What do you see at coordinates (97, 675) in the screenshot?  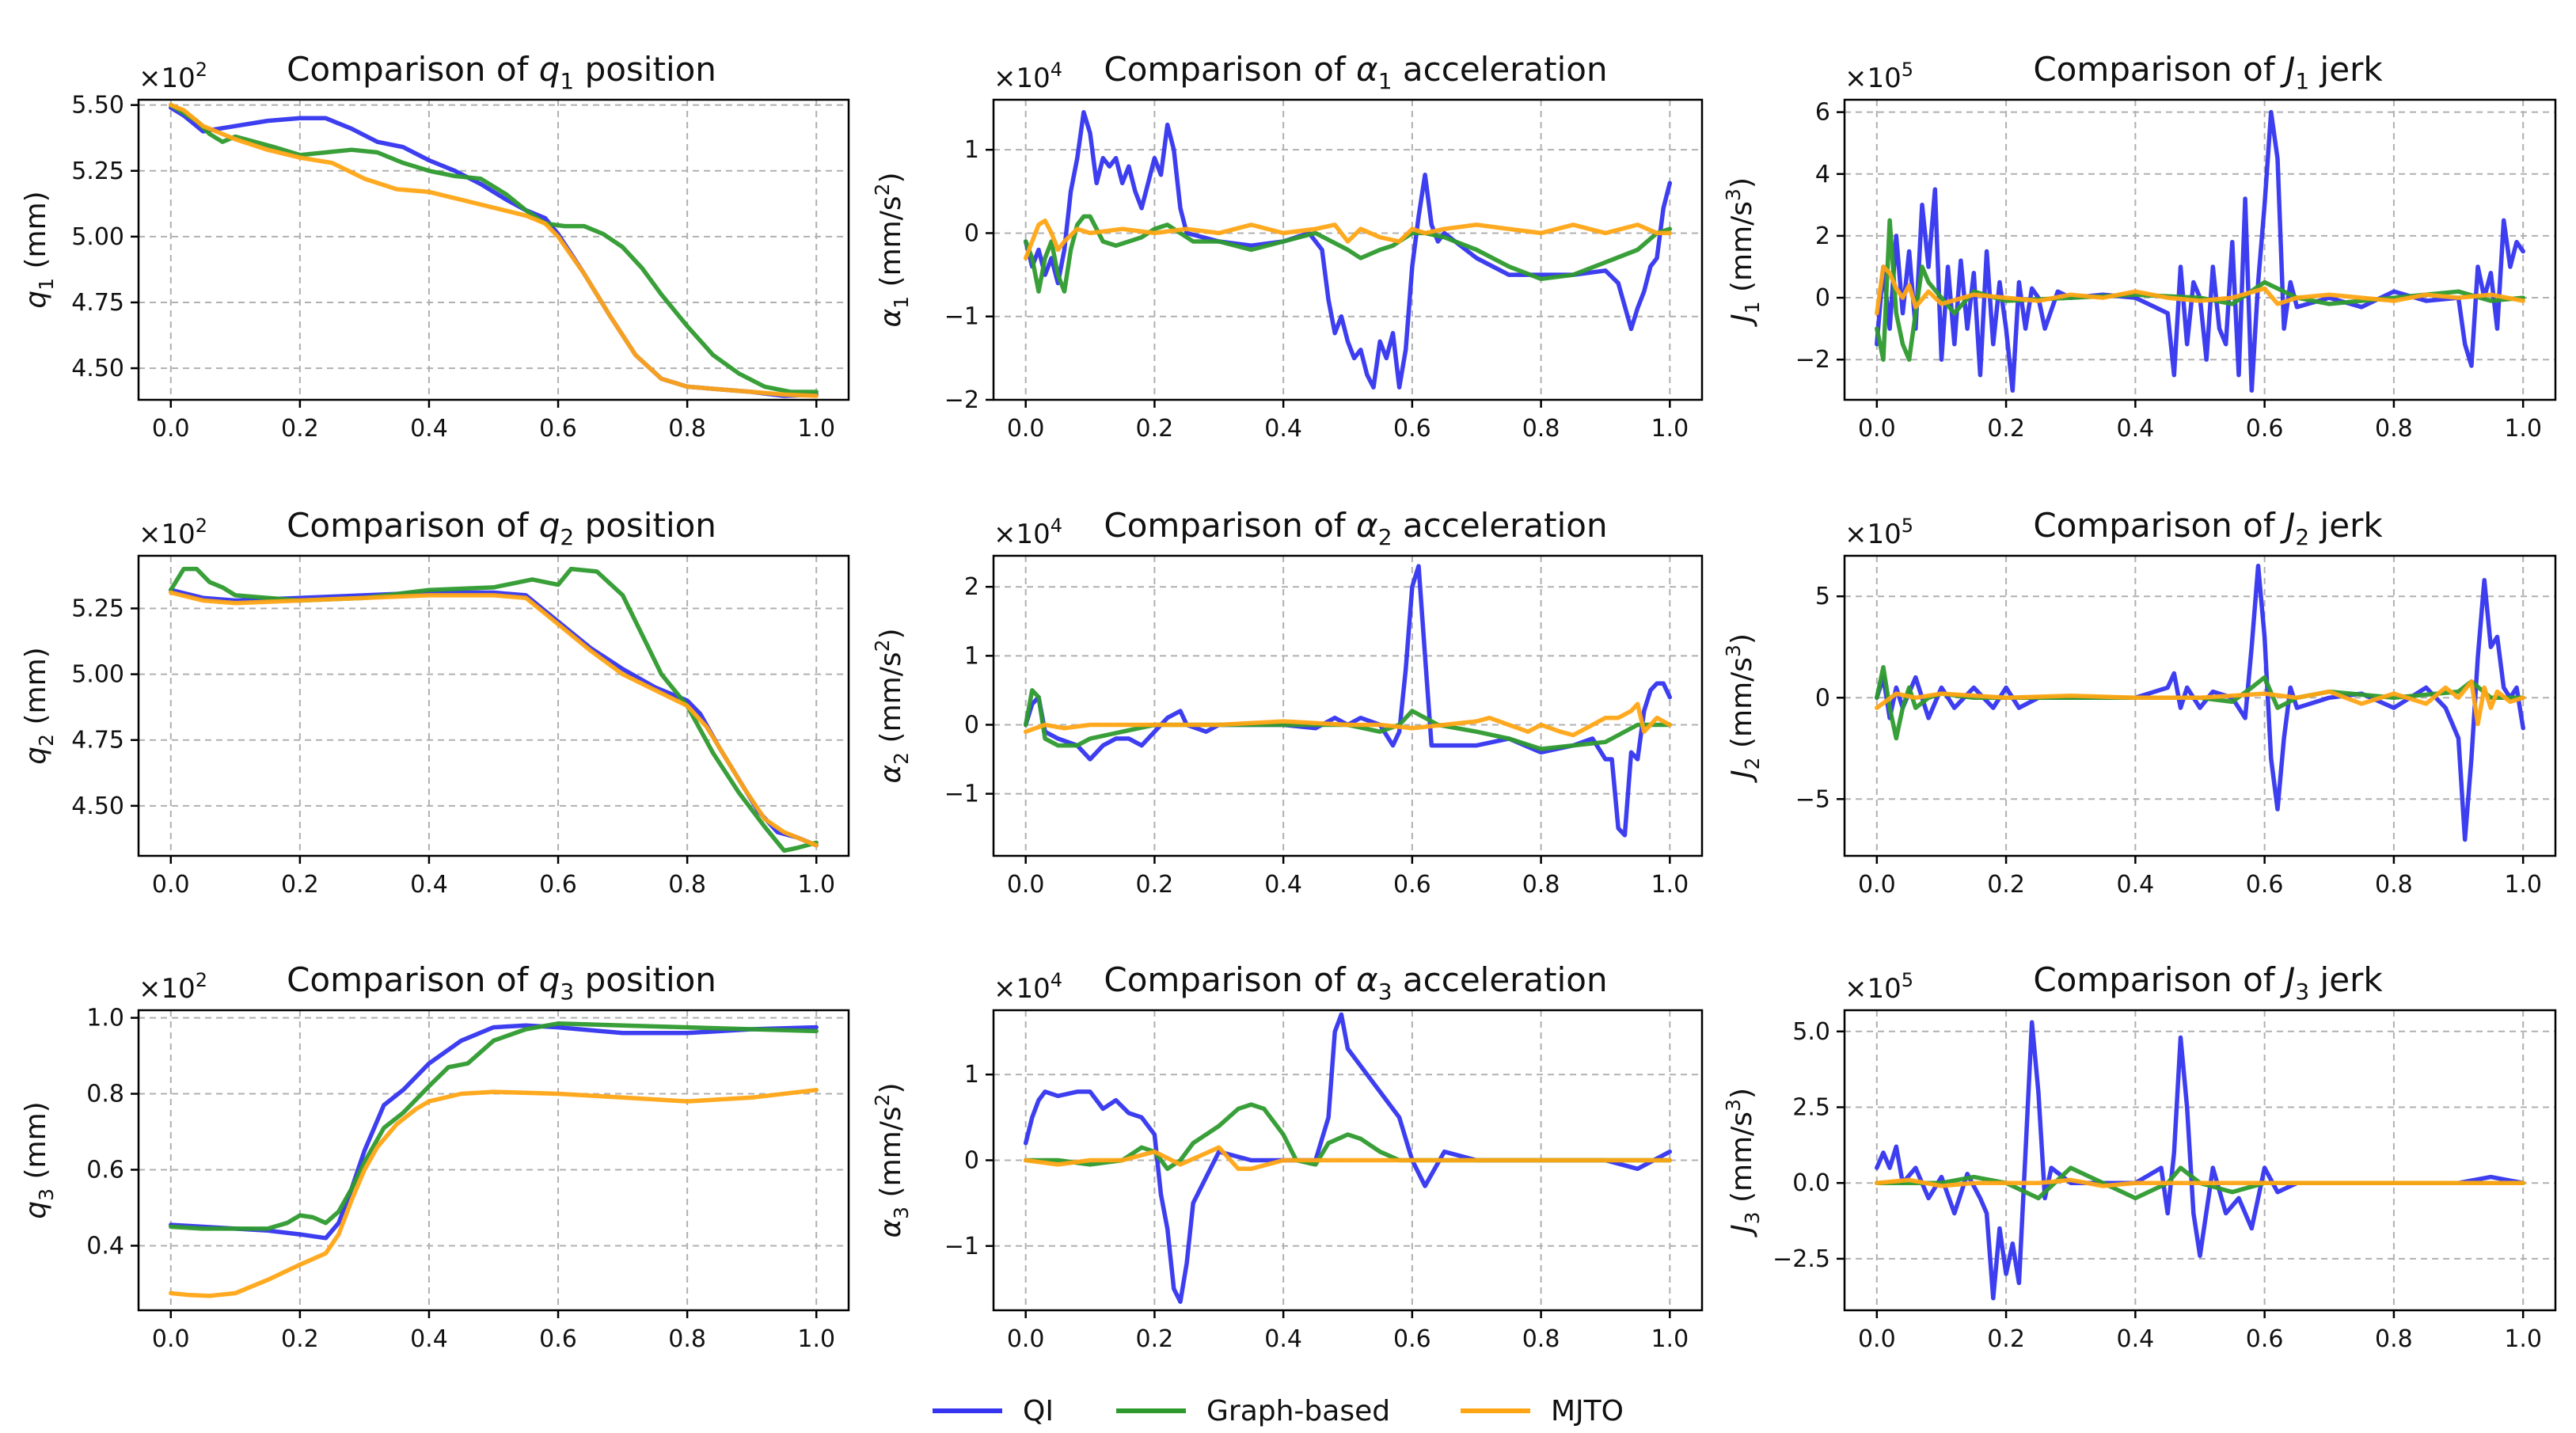 I see `y-tick-label: 5.00` at bounding box center [97, 675].